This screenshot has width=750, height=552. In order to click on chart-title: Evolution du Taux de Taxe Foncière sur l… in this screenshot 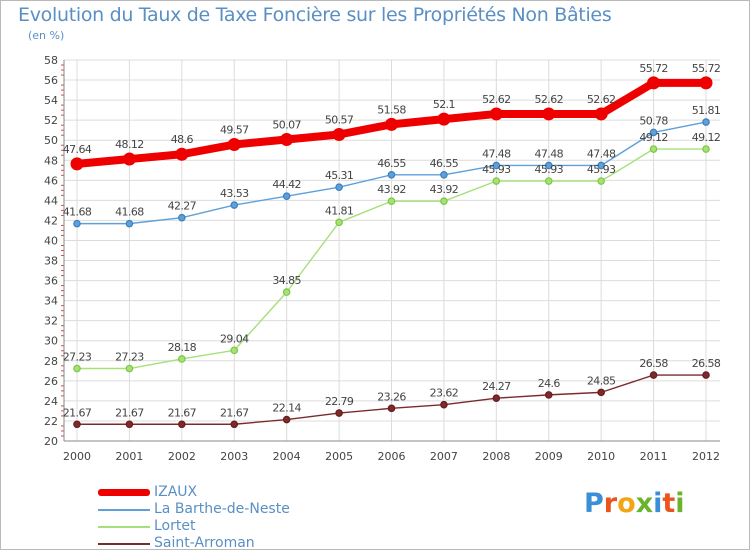, I will do `click(315, 15)`.